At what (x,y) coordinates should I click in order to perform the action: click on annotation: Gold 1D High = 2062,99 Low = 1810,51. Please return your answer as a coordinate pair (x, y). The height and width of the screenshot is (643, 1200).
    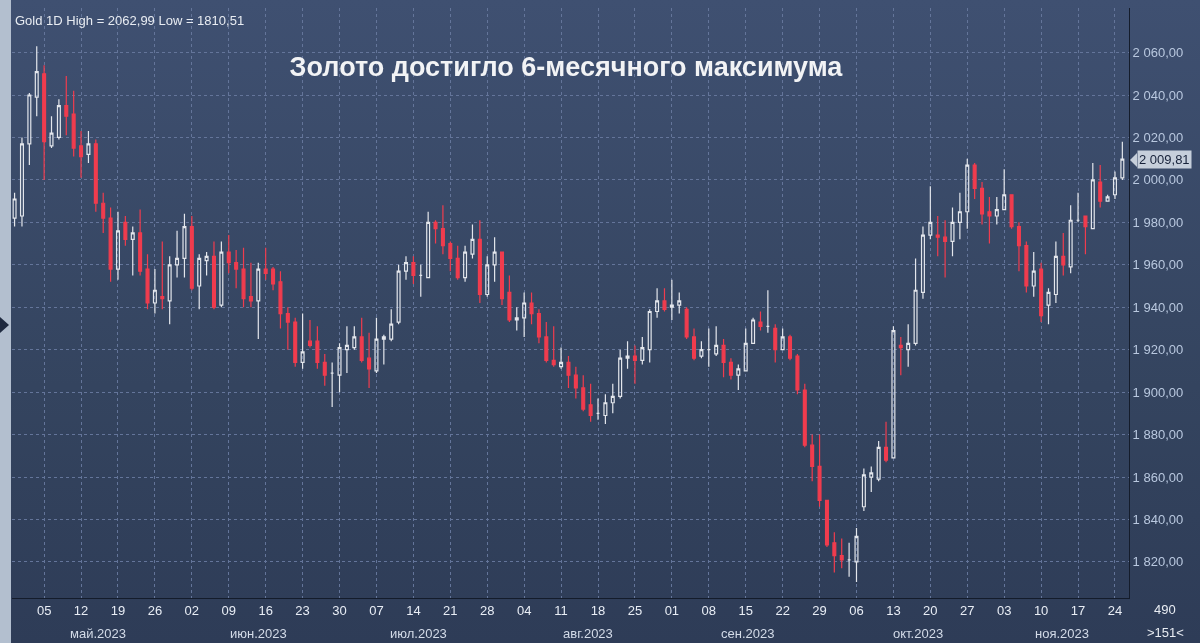
    Looking at the image, I should click on (130, 20).